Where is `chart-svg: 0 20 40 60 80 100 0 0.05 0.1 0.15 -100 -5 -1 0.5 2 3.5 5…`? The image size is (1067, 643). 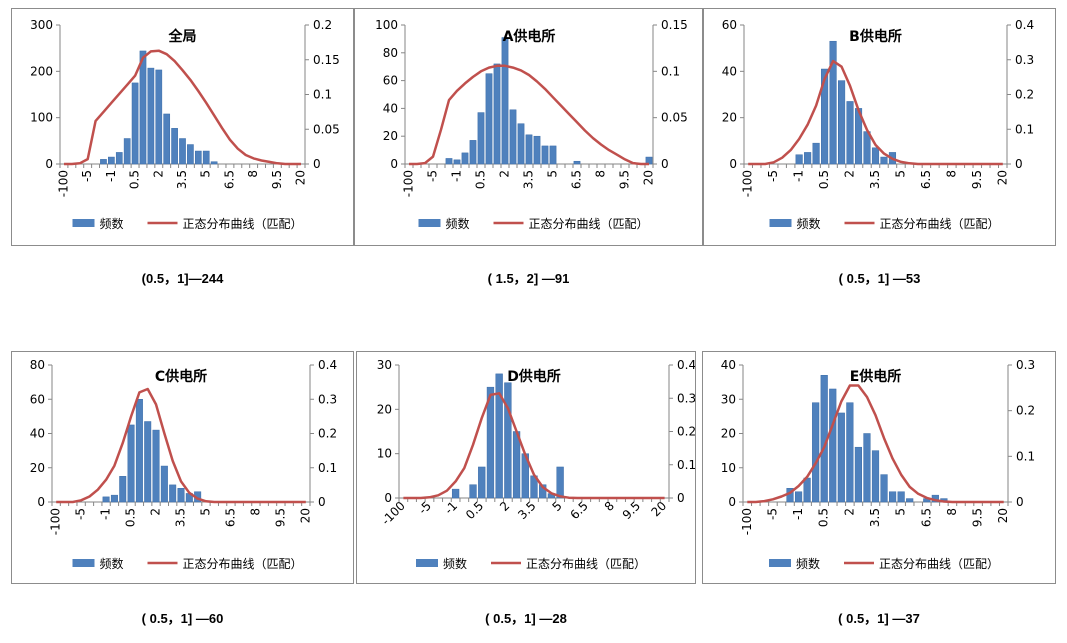 chart-svg: 0 20 40 60 80 100 0 0.05 0.1 0.15 -100 -5 -1 0.5 2 3.5 5… is located at coordinates (531, 124).